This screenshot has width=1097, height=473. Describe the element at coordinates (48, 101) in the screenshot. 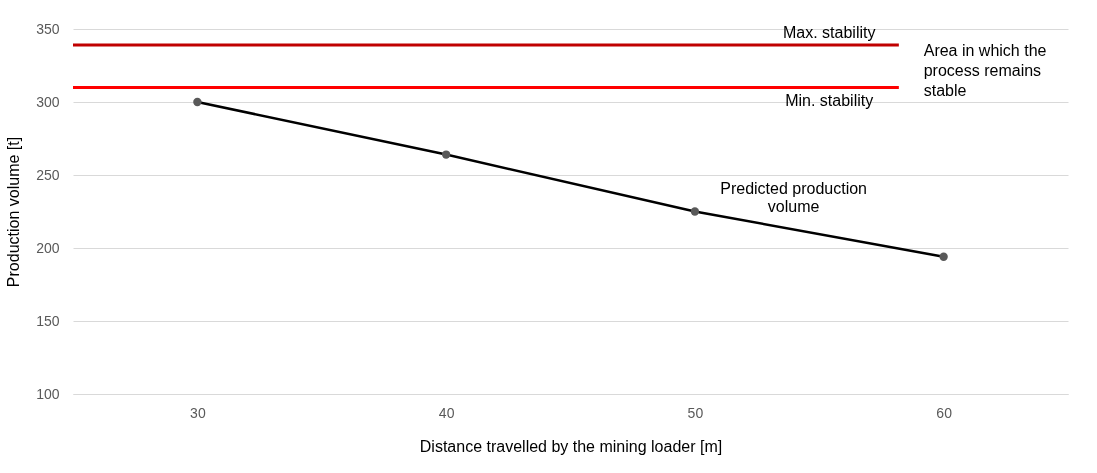

I see `y-tick-label: 300` at that location.